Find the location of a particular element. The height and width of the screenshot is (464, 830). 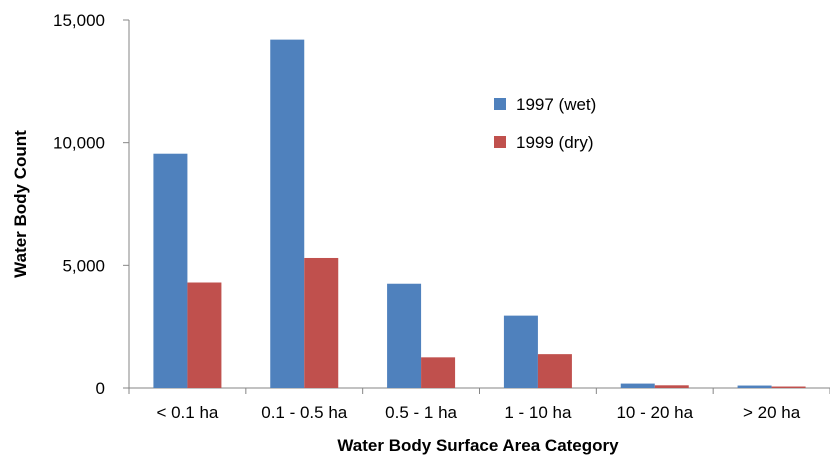

legend-label: 1999 (dry) is located at coordinates (554, 142).